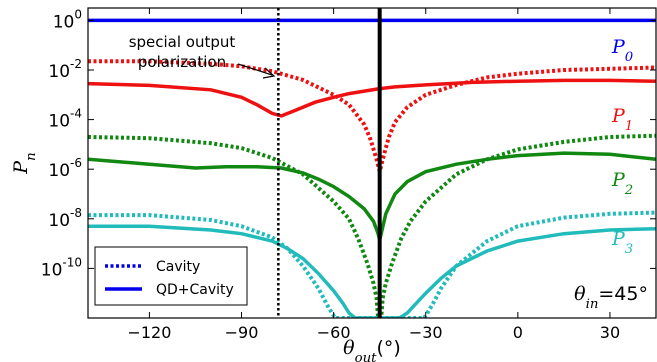 The width and height of the screenshot is (657, 362). What do you see at coordinates (65, 168) in the screenshot?
I see `y-tick-label: 10⁻⁶` at bounding box center [65, 168].